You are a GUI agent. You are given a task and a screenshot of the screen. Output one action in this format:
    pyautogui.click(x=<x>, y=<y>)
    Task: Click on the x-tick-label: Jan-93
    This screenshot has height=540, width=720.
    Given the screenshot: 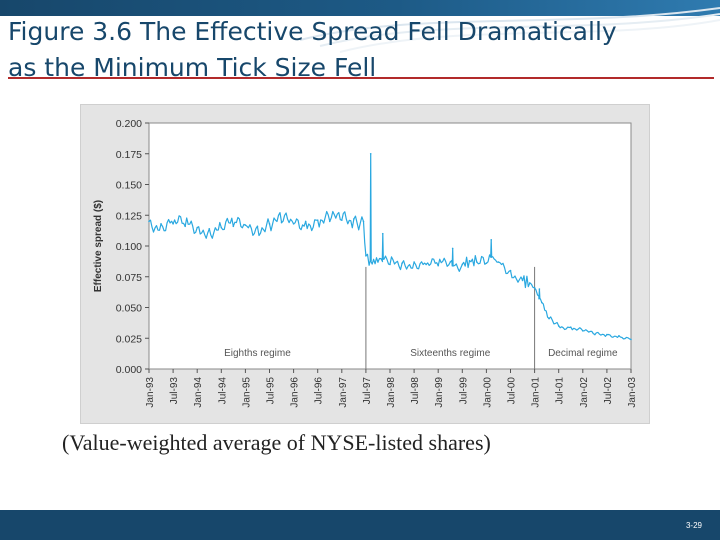 What is the action you would take?
    pyautogui.click(x=150, y=392)
    